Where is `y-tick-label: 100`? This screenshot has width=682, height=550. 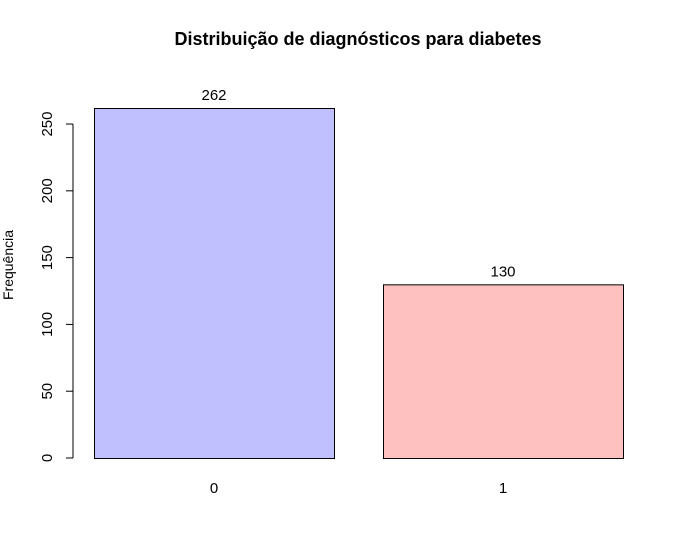 y-tick-label: 100 is located at coordinates (47, 324).